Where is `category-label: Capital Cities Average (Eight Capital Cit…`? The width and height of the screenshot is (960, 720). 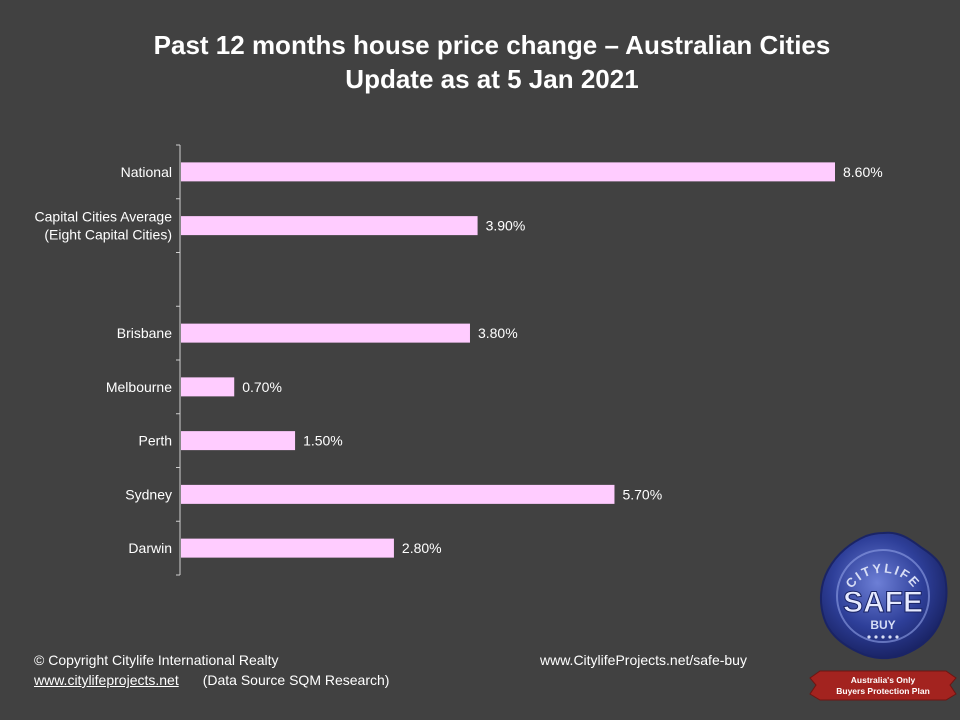
category-label: Capital Cities Average (Eight Capital Cit… is located at coordinates (104, 226).